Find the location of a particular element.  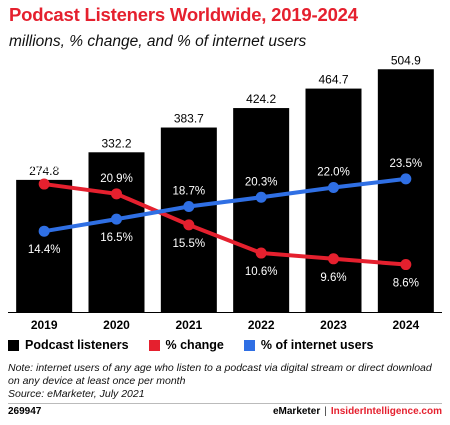

share-value-label: 20.3% is located at coordinates (261, 182).